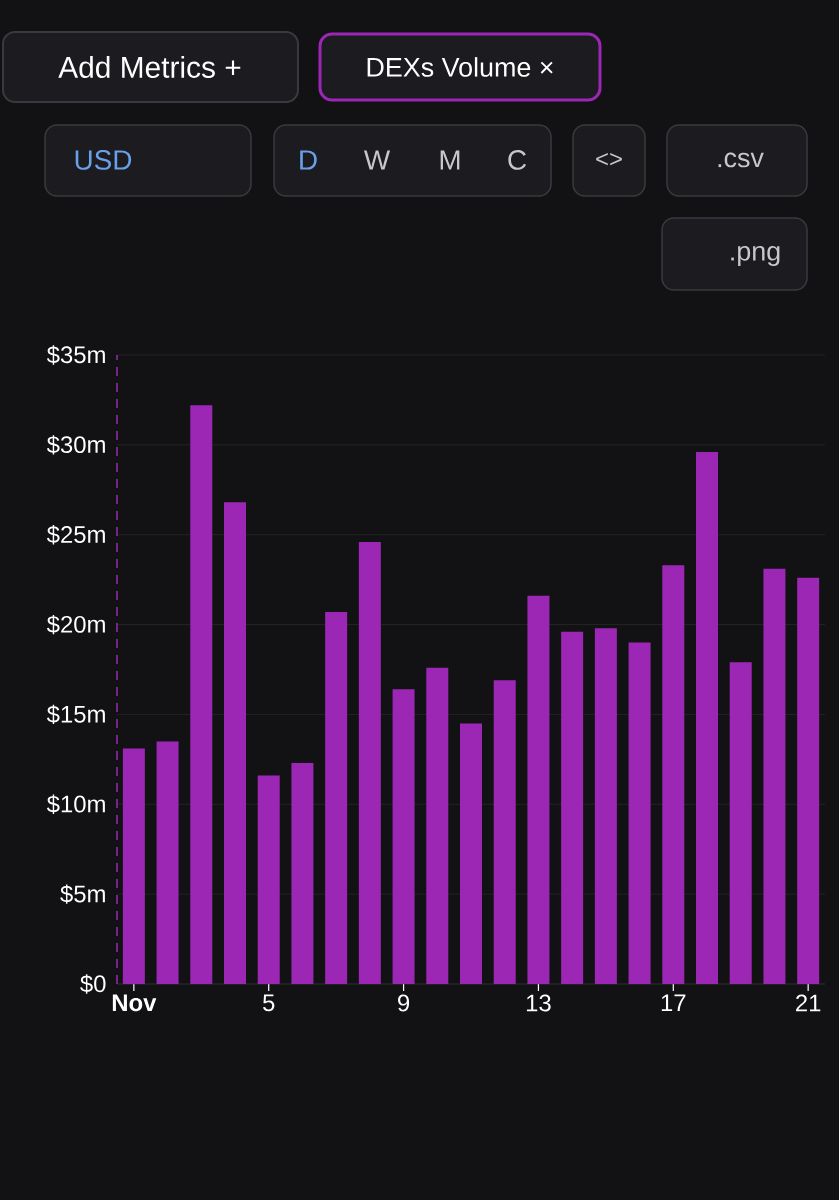 The width and height of the screenshot is (839, 1200). Describe the element at coordinates (75, 445) in the screenshot. I see `y-tick-label: $30m` at that location.